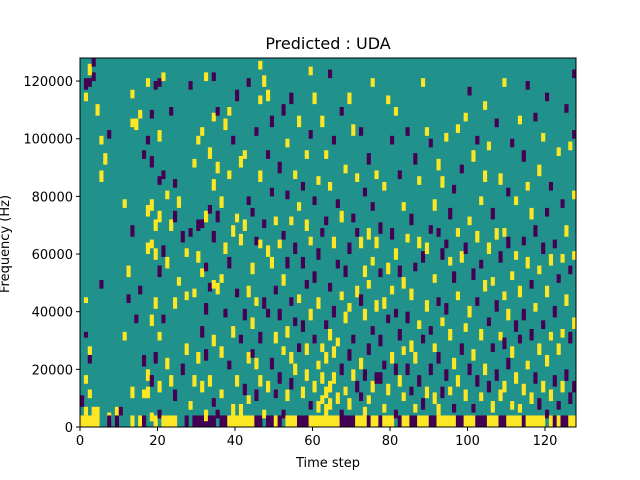 Image resolution: width=640 pixels, height=480 pixels. What do you see at coordinates (312, 441) in the screenshot?
I see `x-tick-label: 60` at bounding box center [312, 441].